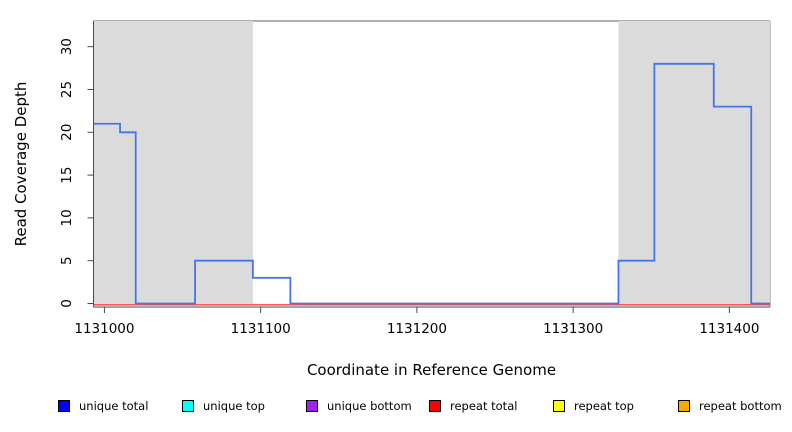  Describe the element at coordinates (67, 217) in the screenshot. I see `y-tick-label: 10` at that location.